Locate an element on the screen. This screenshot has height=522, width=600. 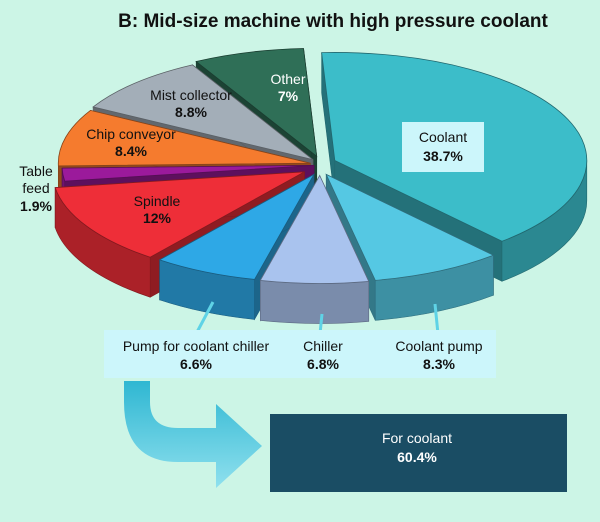
chiller-value: 6.8% is located at coordinates (323, 364).